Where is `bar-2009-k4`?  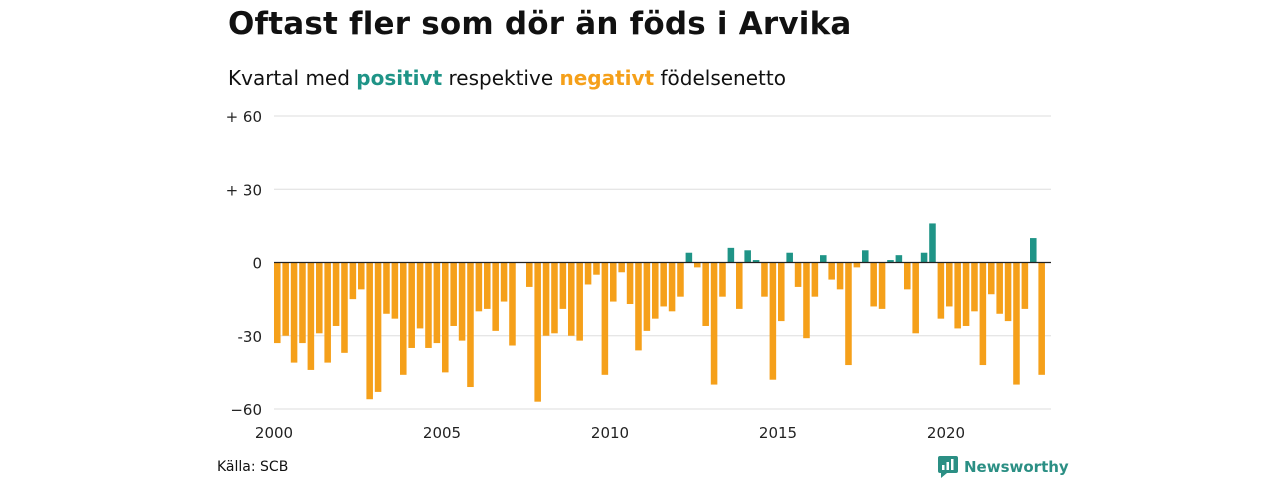 bar-2009-k4 is located at coordinates (605, 318).